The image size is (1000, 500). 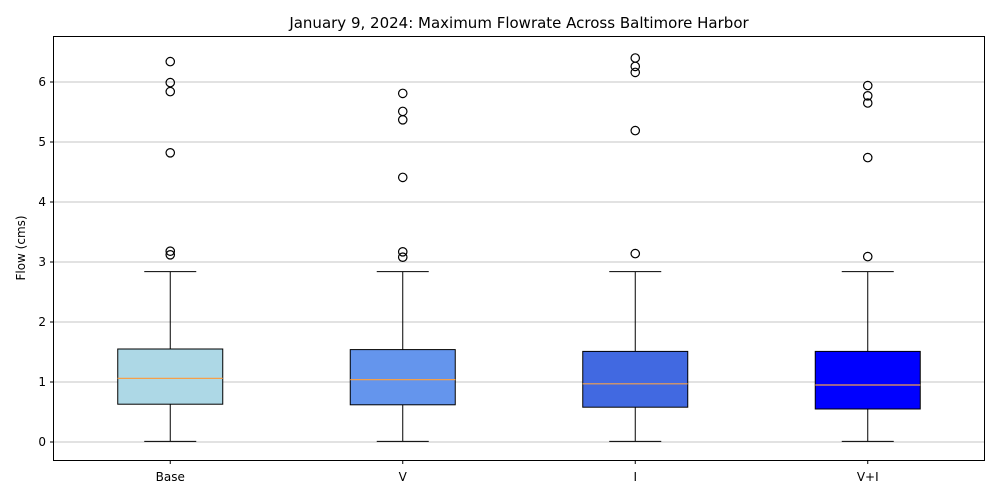 I want to click on x-axis: Base V I V+I, so click(x=517, y=472).